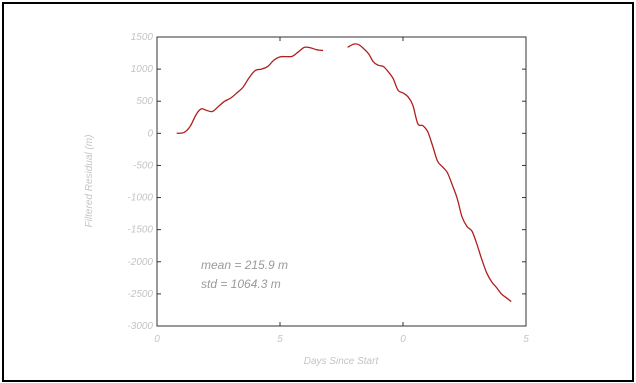 The image size is (636, 383). I want to click on y-tick-label: -1500, so click(140, 230).